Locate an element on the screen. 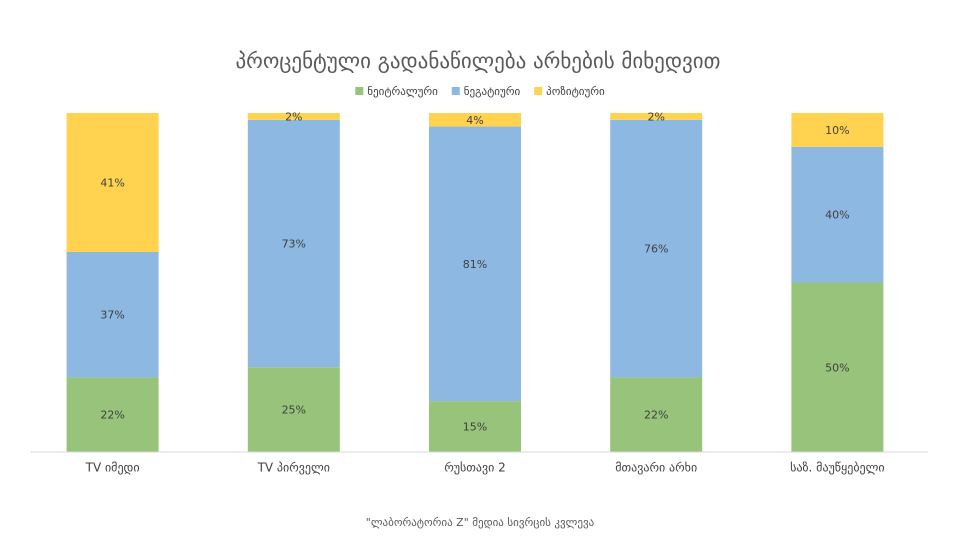  data-label: 4% is located at coordinates (474, 120).